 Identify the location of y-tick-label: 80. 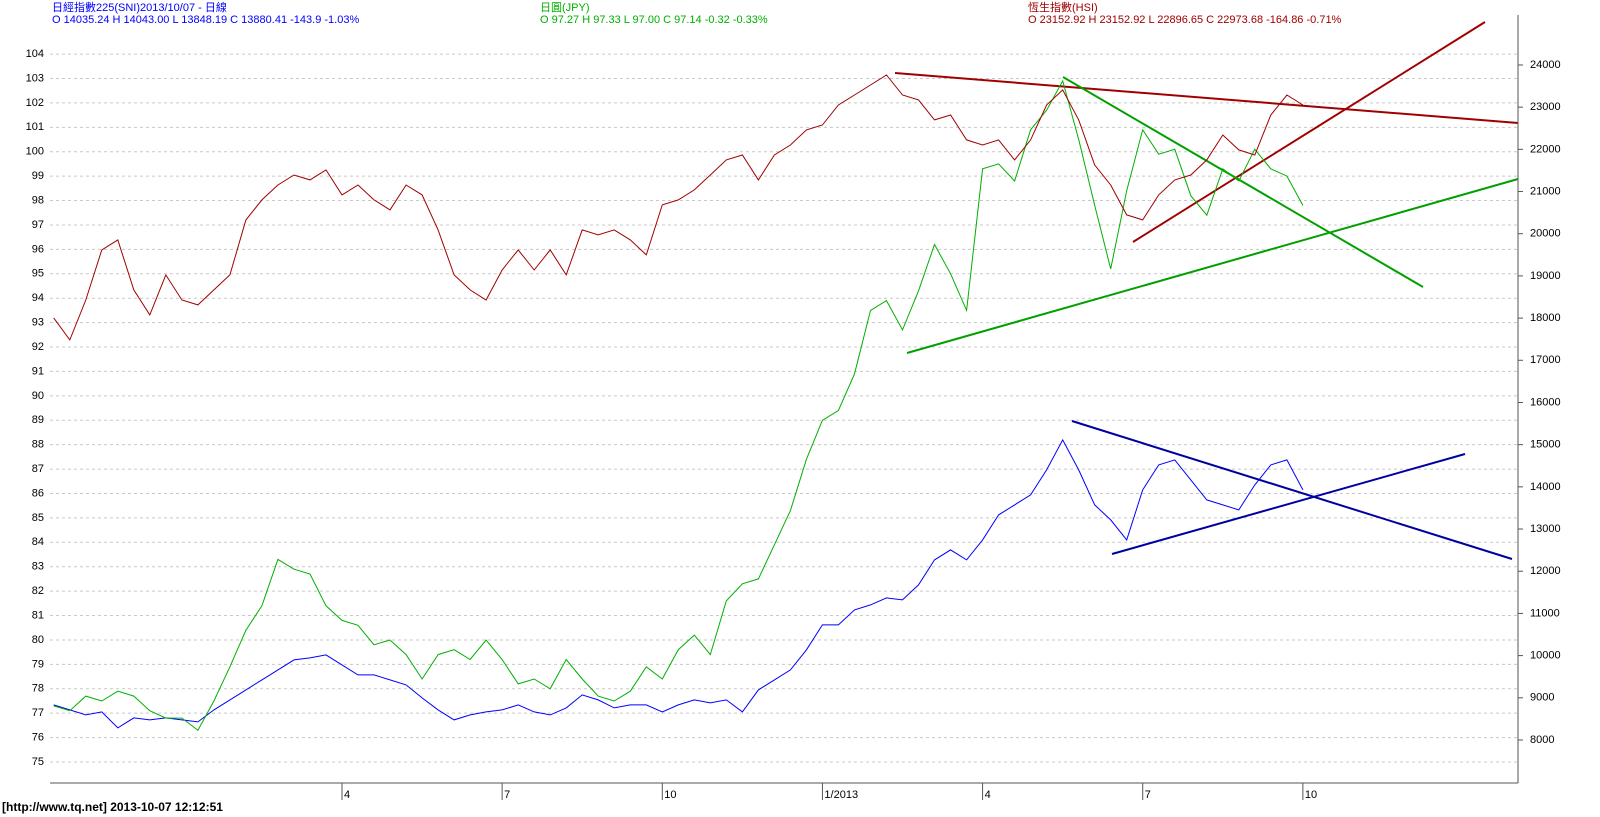
(38, 640).